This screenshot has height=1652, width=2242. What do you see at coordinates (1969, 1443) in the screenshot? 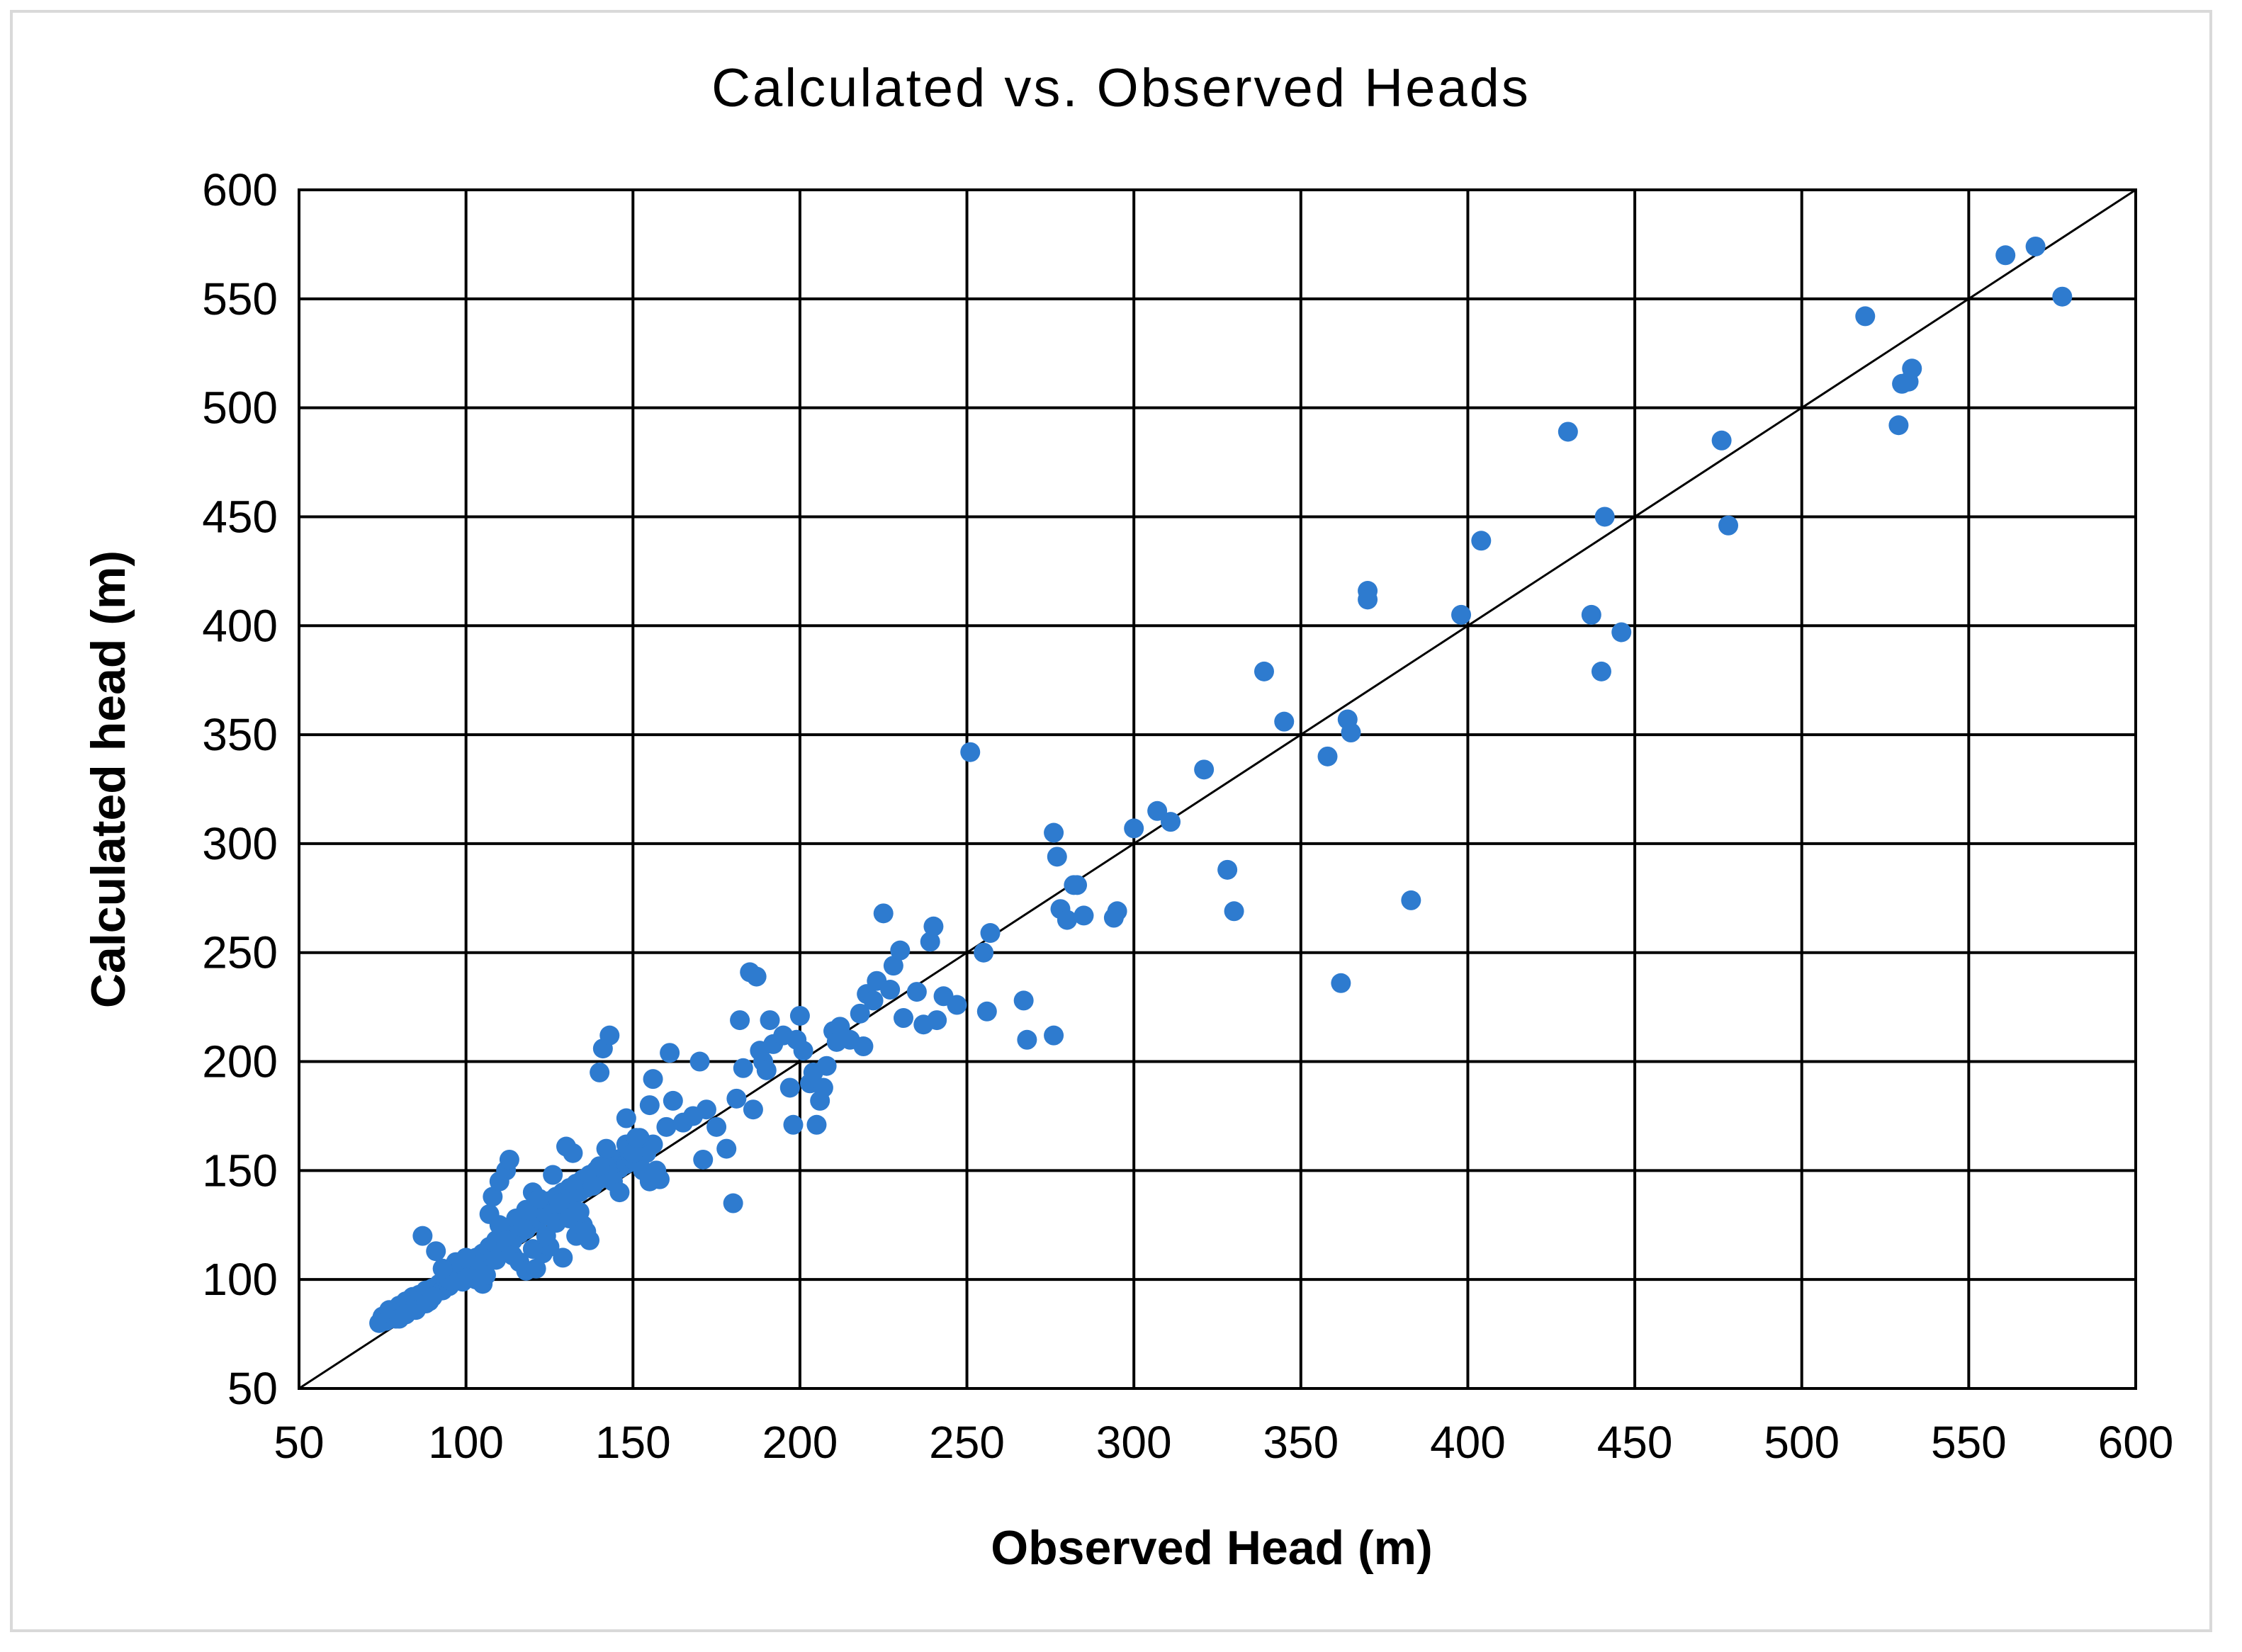
I see `x-tick-label: 550` at bounding box center [1969, 1443].